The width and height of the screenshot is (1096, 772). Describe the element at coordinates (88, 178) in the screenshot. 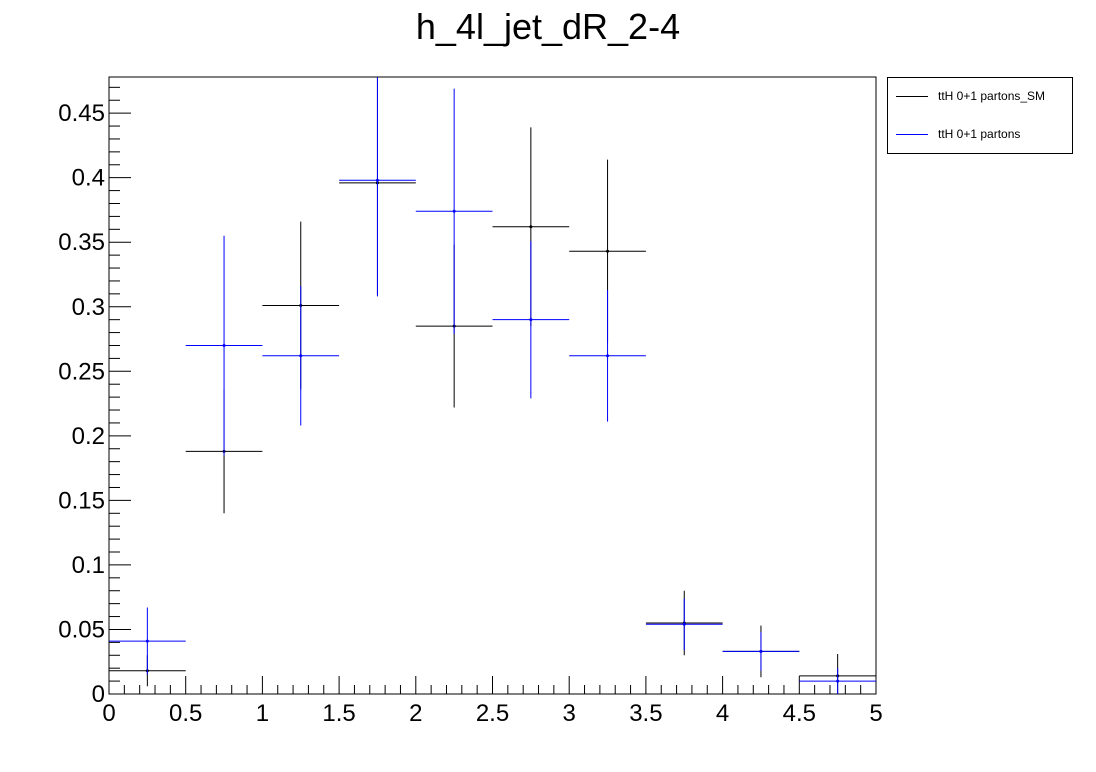

I see `y-tick-label: 0.4` at that location.